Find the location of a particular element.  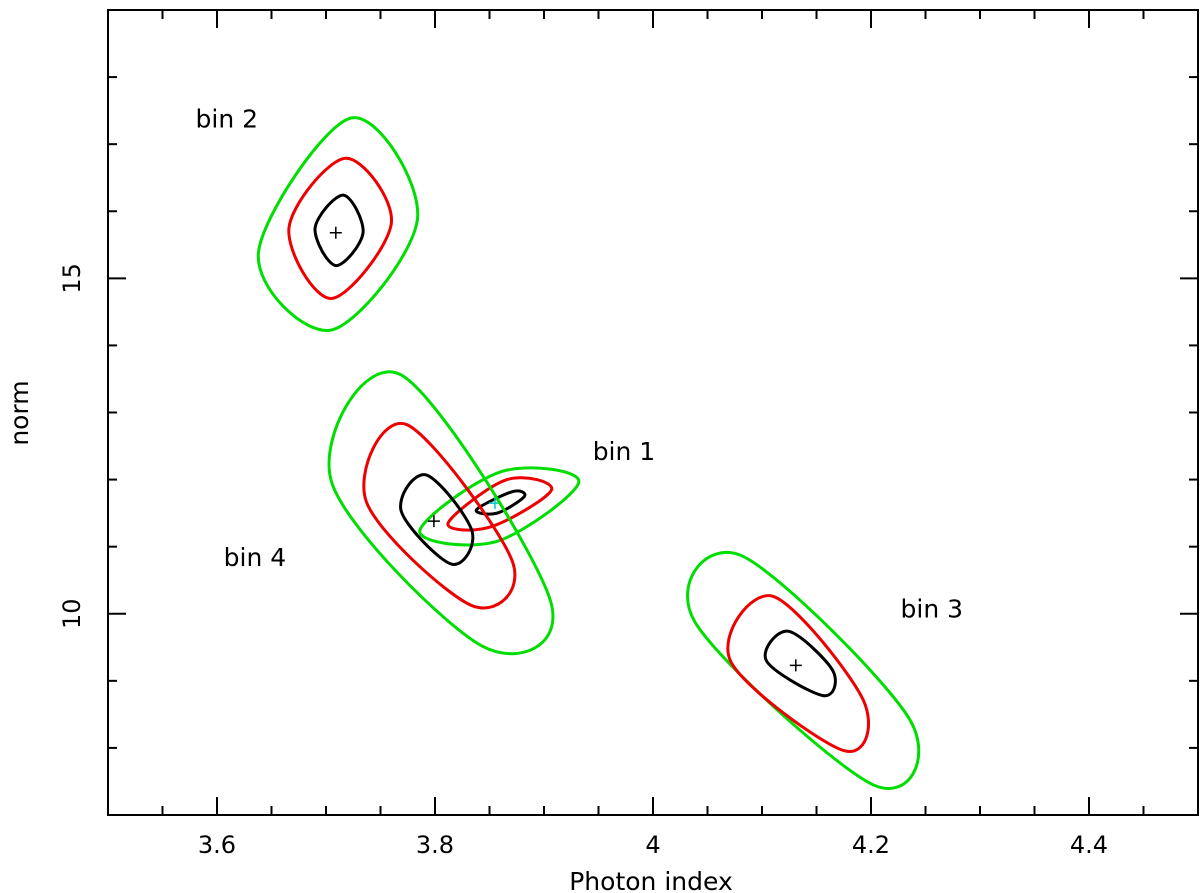

group-label: bin 4 is located at coordinates (255, 557).